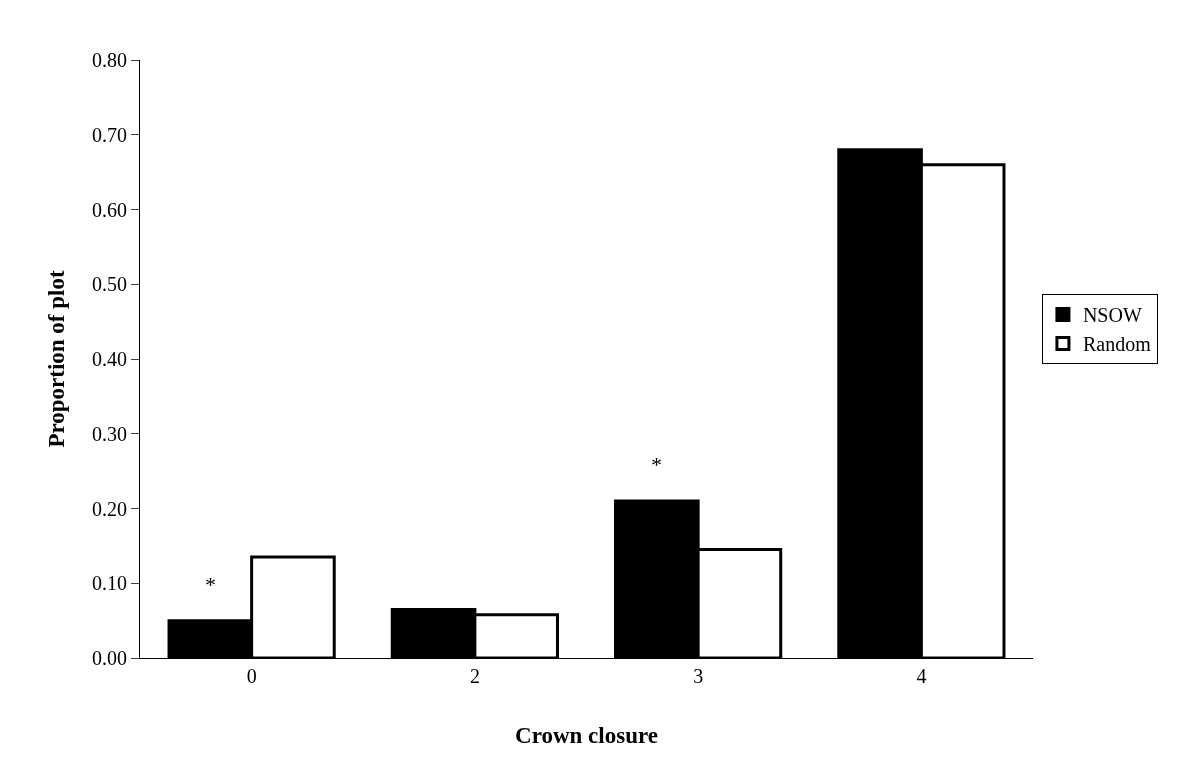  I want to click on y-tick-label: 0.20, so click(109, 508).